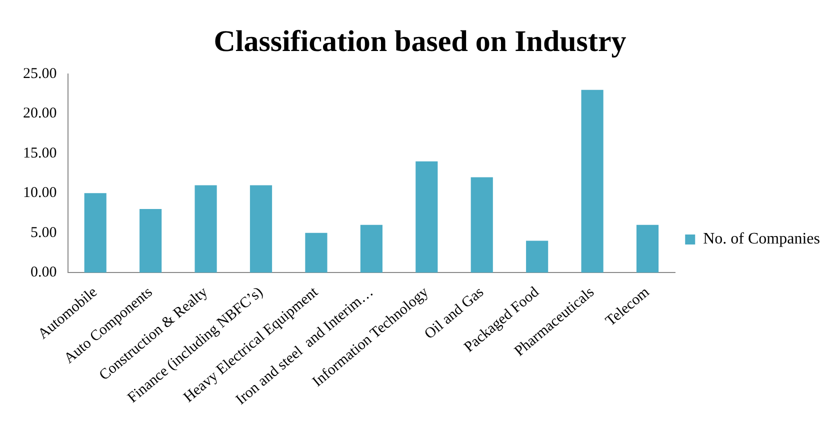 The width and height of the screenshot is (840, 421). What do you see at coordinates (43, 272) in the screenshot?
I see `y-tick-label: 0.00` at bounding box center [43, 272].